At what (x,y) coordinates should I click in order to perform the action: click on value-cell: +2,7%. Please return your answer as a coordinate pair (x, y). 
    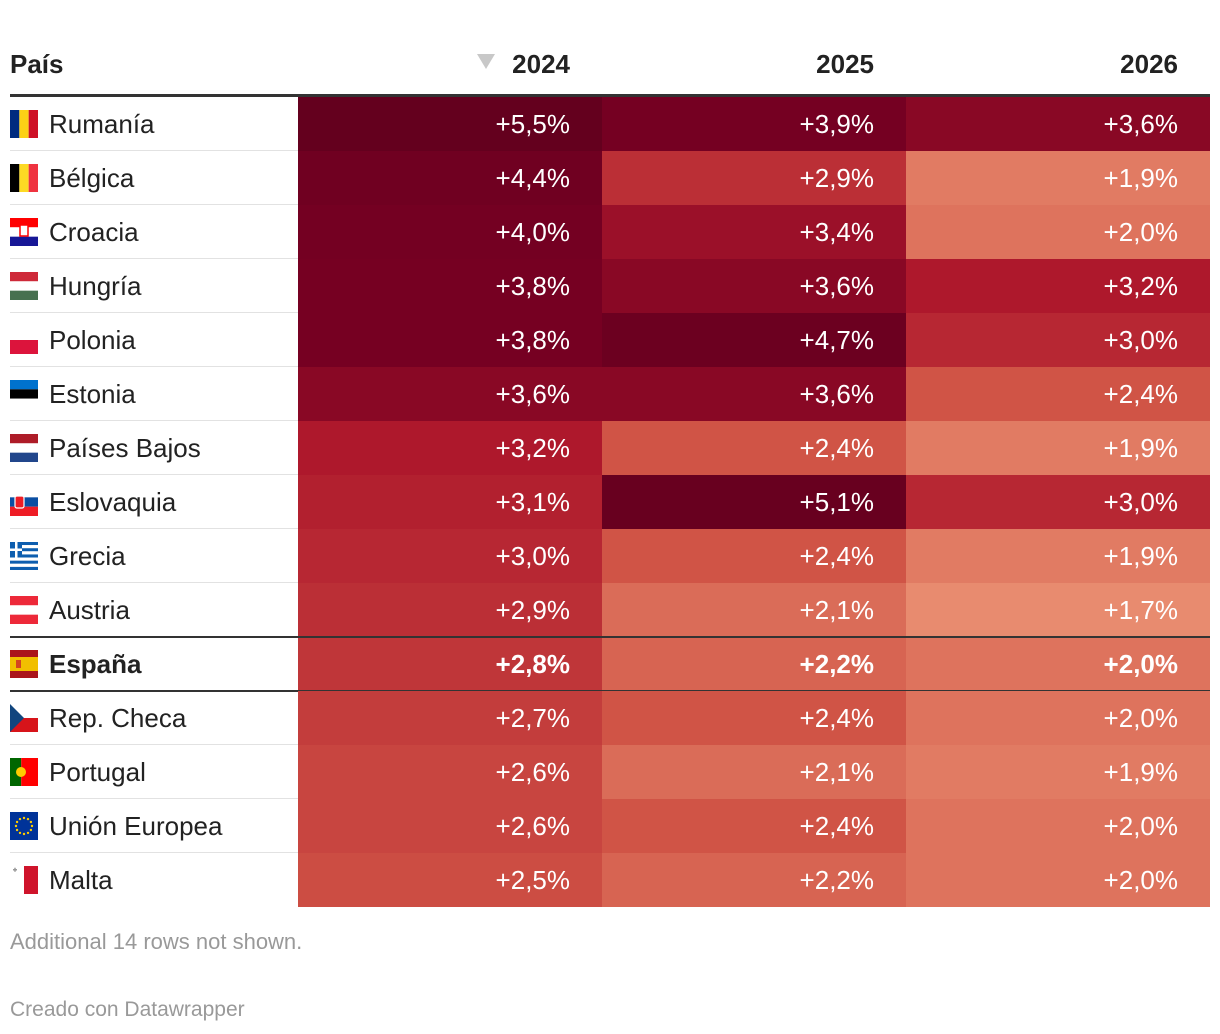
    Looking at the image, I should click on (450, 718).